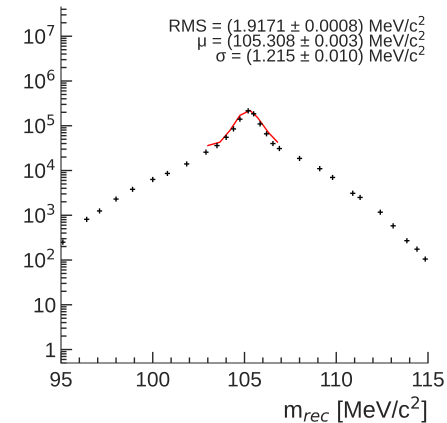  Describe the element at coordinates (428, 379) in the screenshot. I see `x-tick-label: 115` at that location.